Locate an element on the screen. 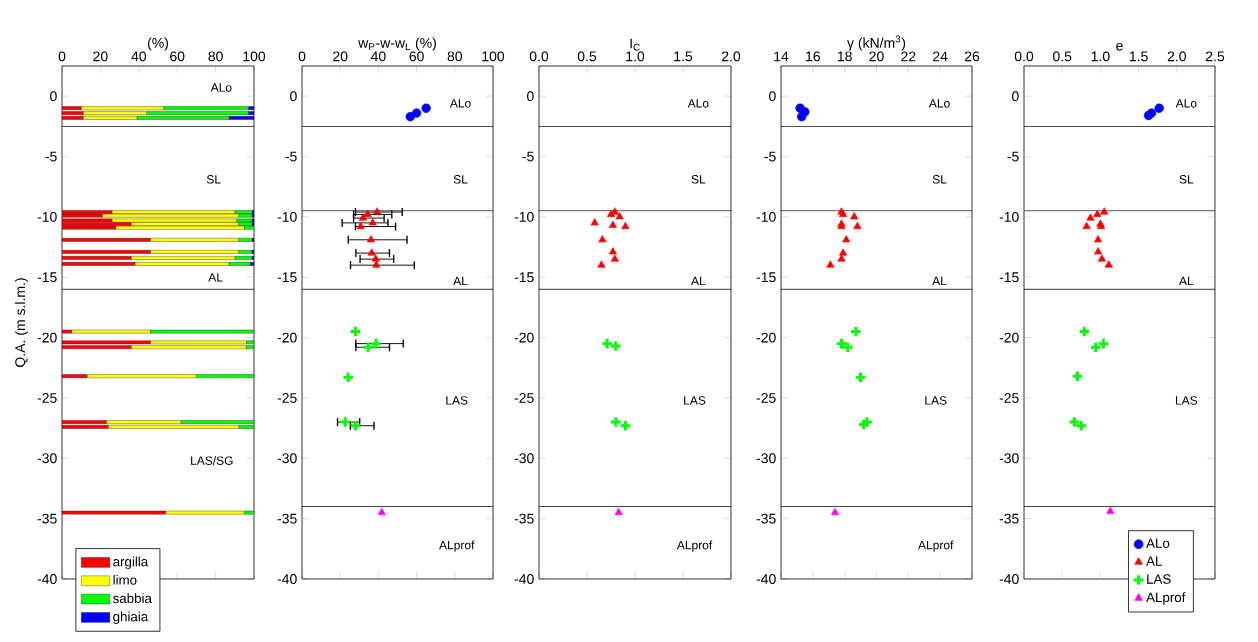 Image resolution: width=1258 pixels, height=642 pixels. legend-label: AL is located at coordinates (1154, 561).